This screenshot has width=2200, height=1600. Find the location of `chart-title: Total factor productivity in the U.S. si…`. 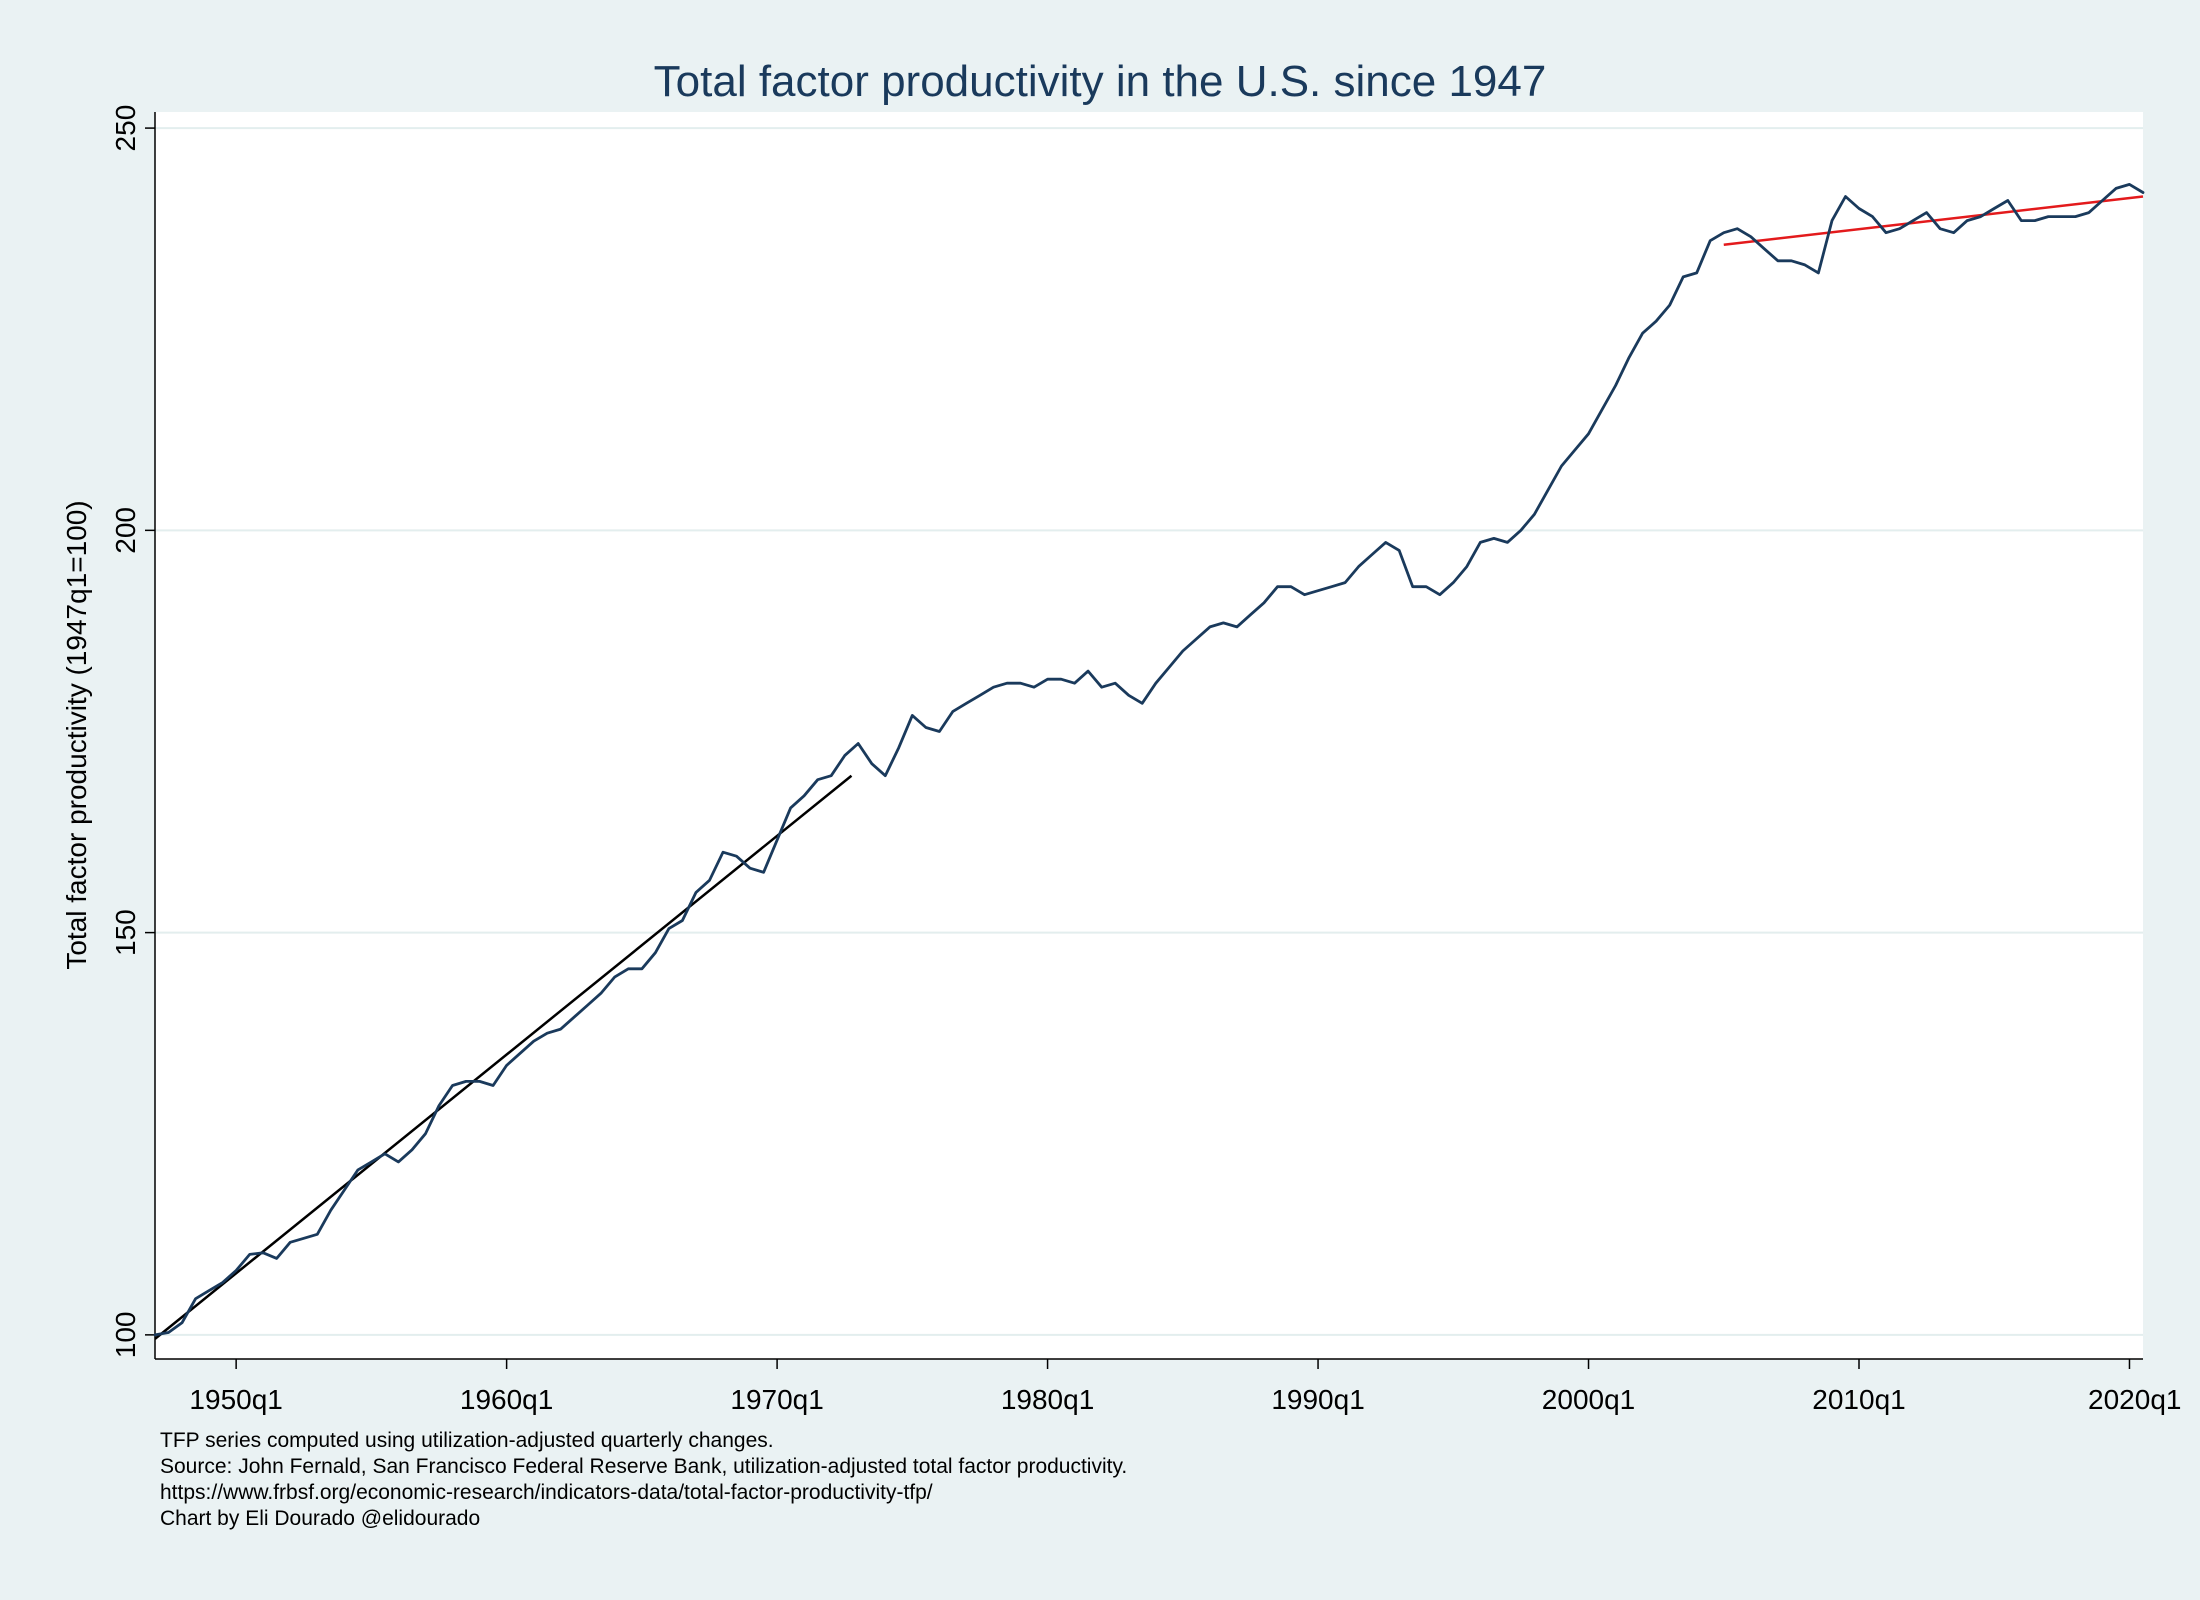

chart-title: Total factor productivity in the U.S. si… is located at coordinates (1100, 81).